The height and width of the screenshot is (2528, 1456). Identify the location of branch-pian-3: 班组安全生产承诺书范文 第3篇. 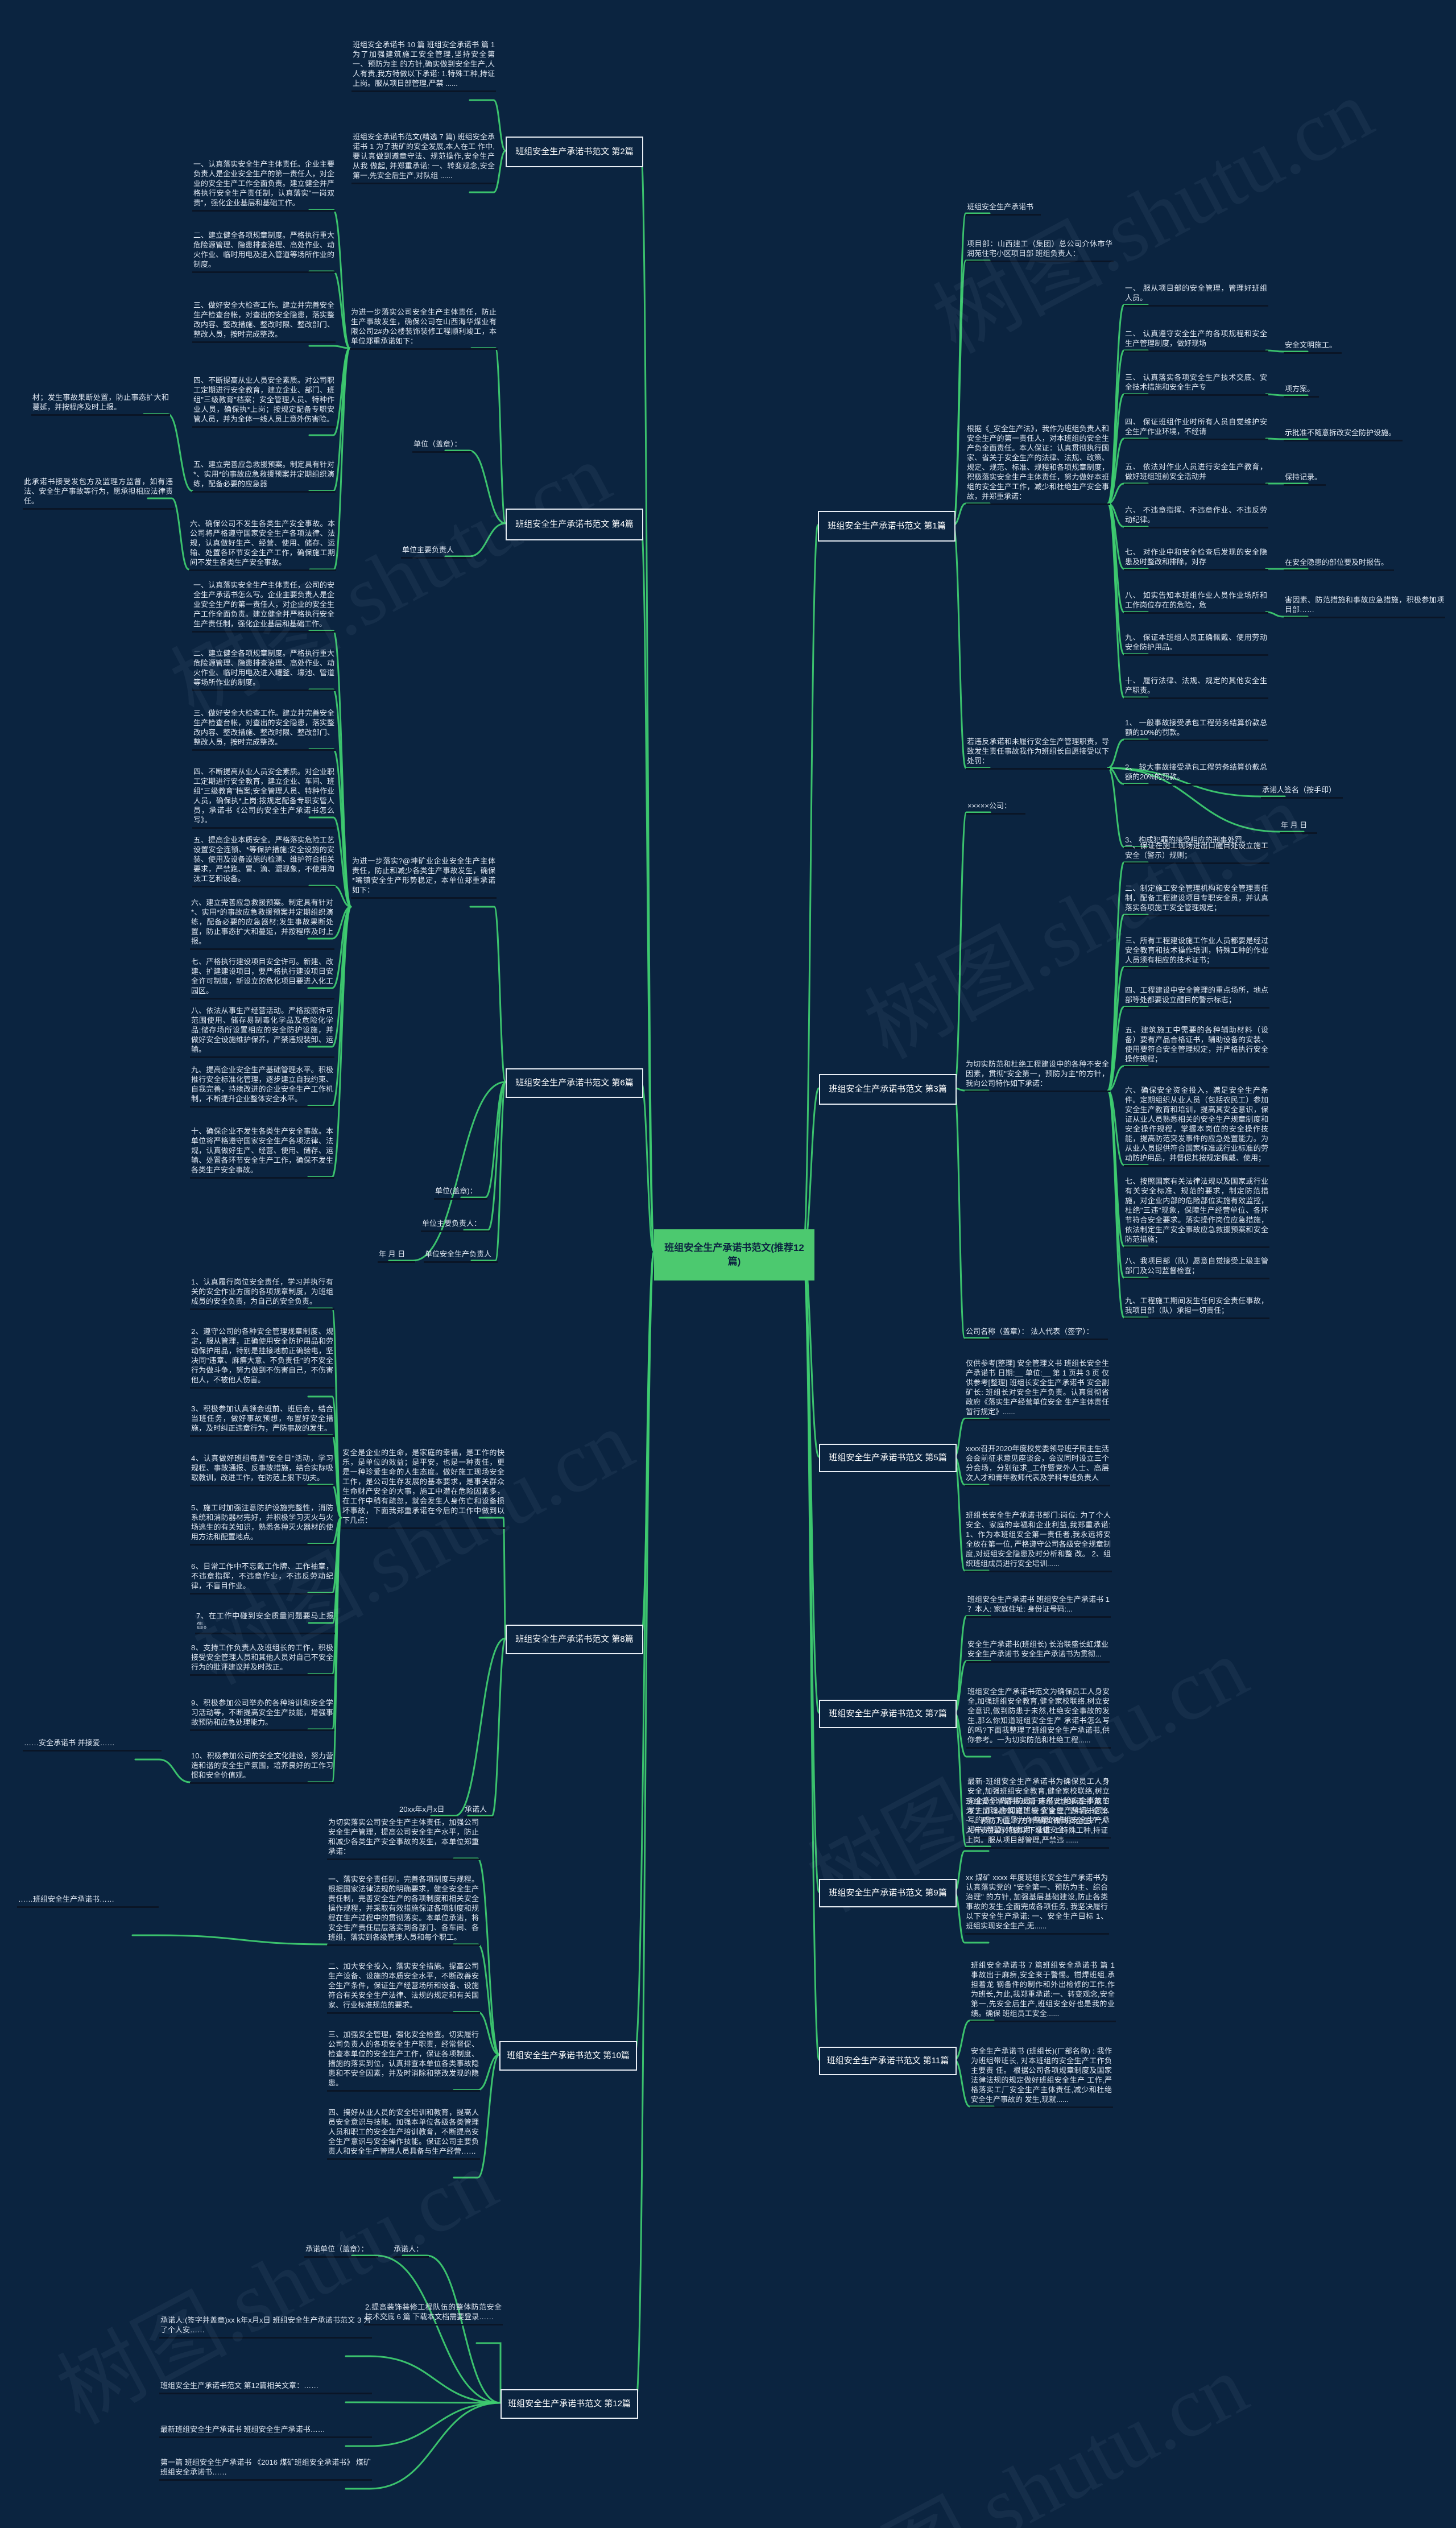
(888, 1089).